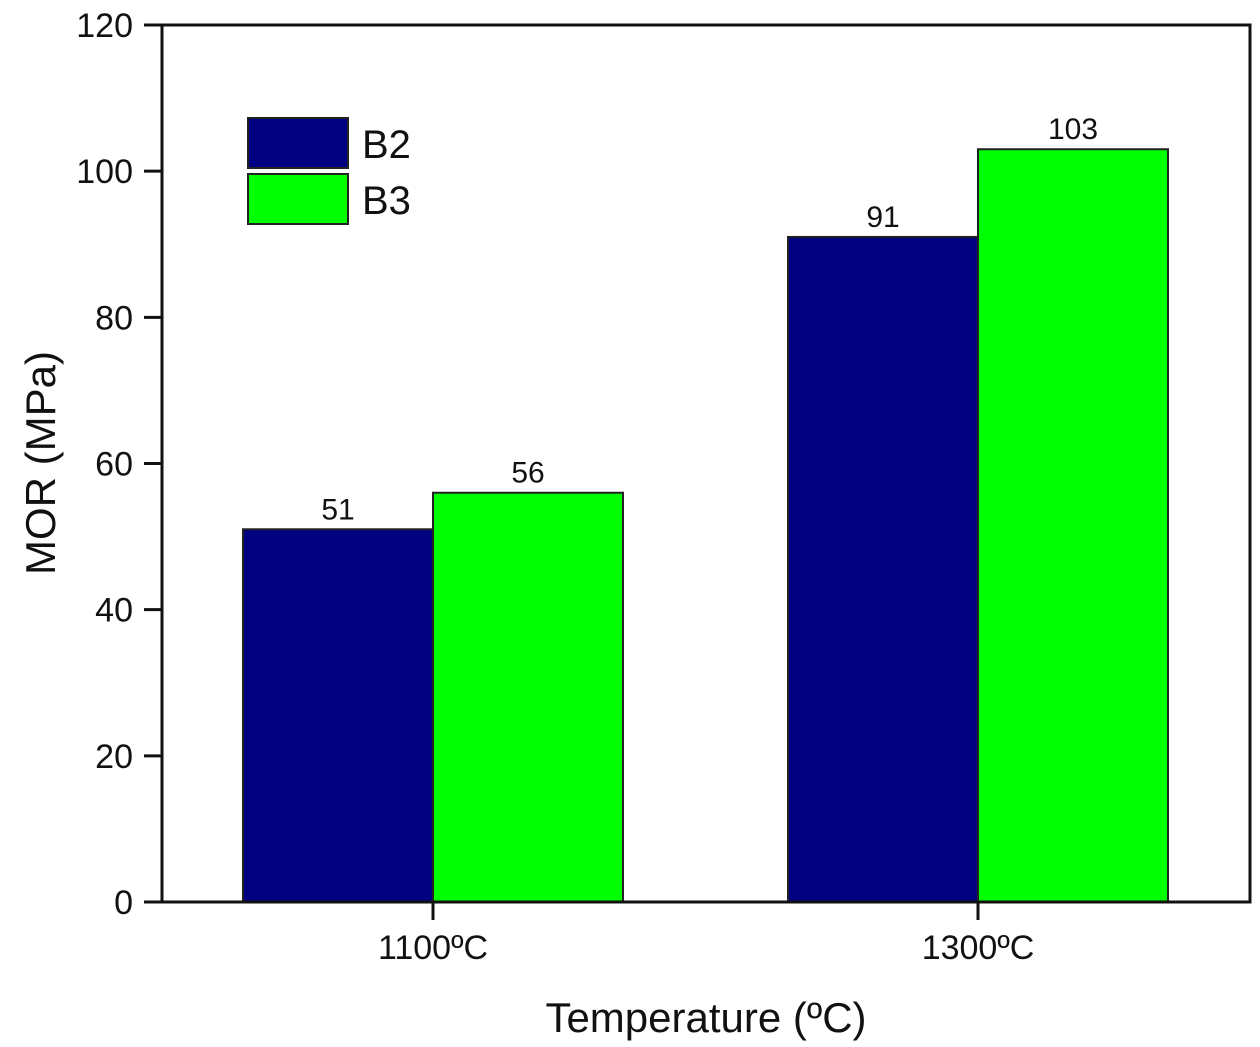  Describe the element at coordinates (386, 201) in the screenshot. I see `legend-label: B3` at that location.